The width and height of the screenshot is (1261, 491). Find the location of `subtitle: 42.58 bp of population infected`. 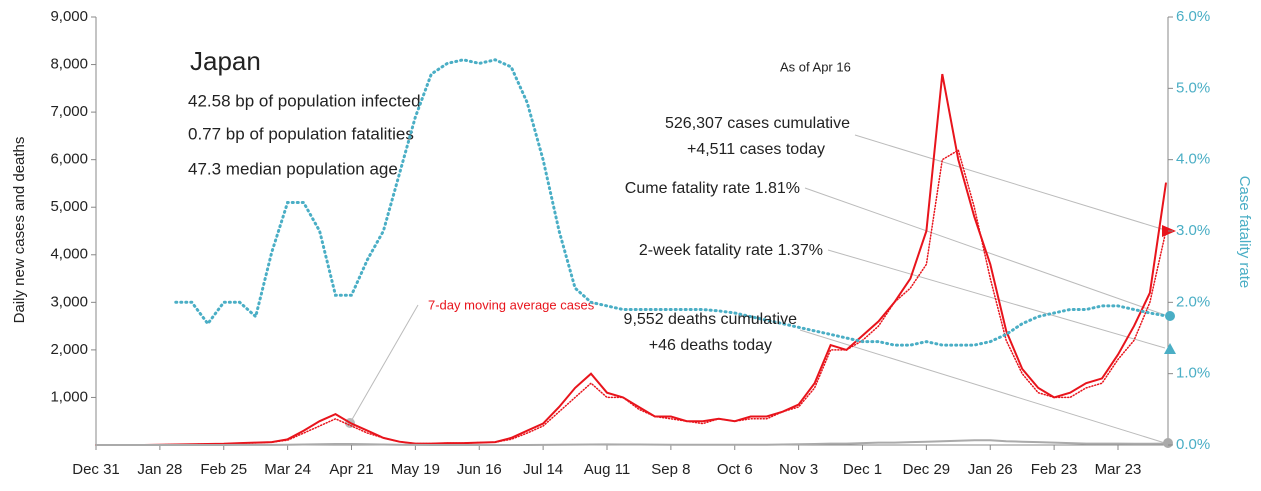

subtitle: 42.58 bp of population infected is located at coordinates (304, 100).